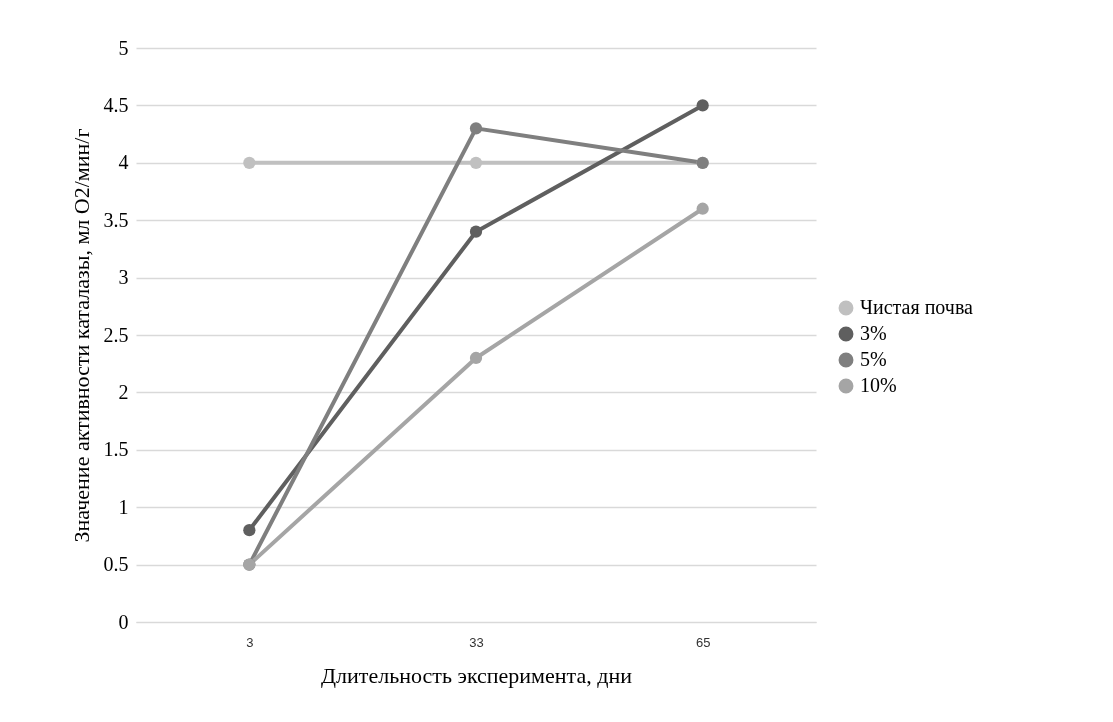  I want to click on legend-label: Чистая почва, so click(917, 307).